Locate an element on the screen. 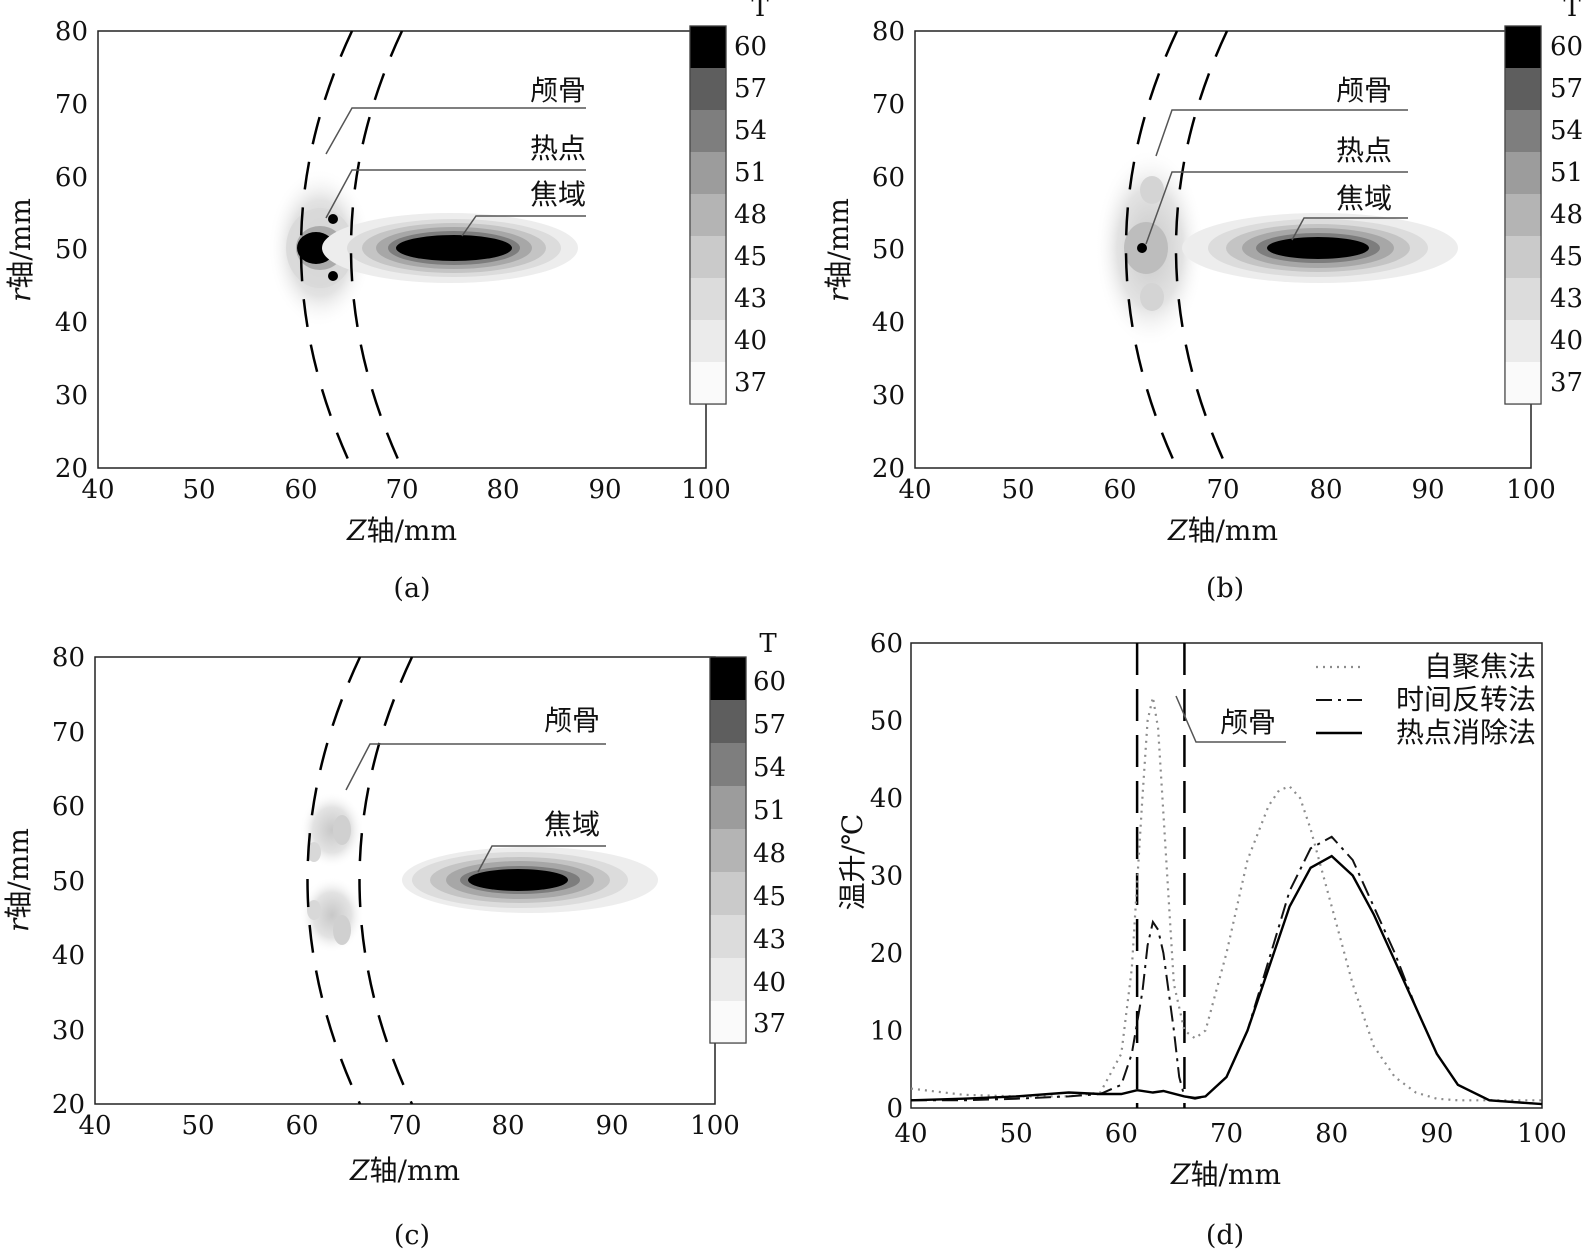 Image resolution: width=1589 pixels, height=1260 pixels. panel-a-y-ticks: 20 30 40 50 60 70 80 is located at coordinates (71, 250).